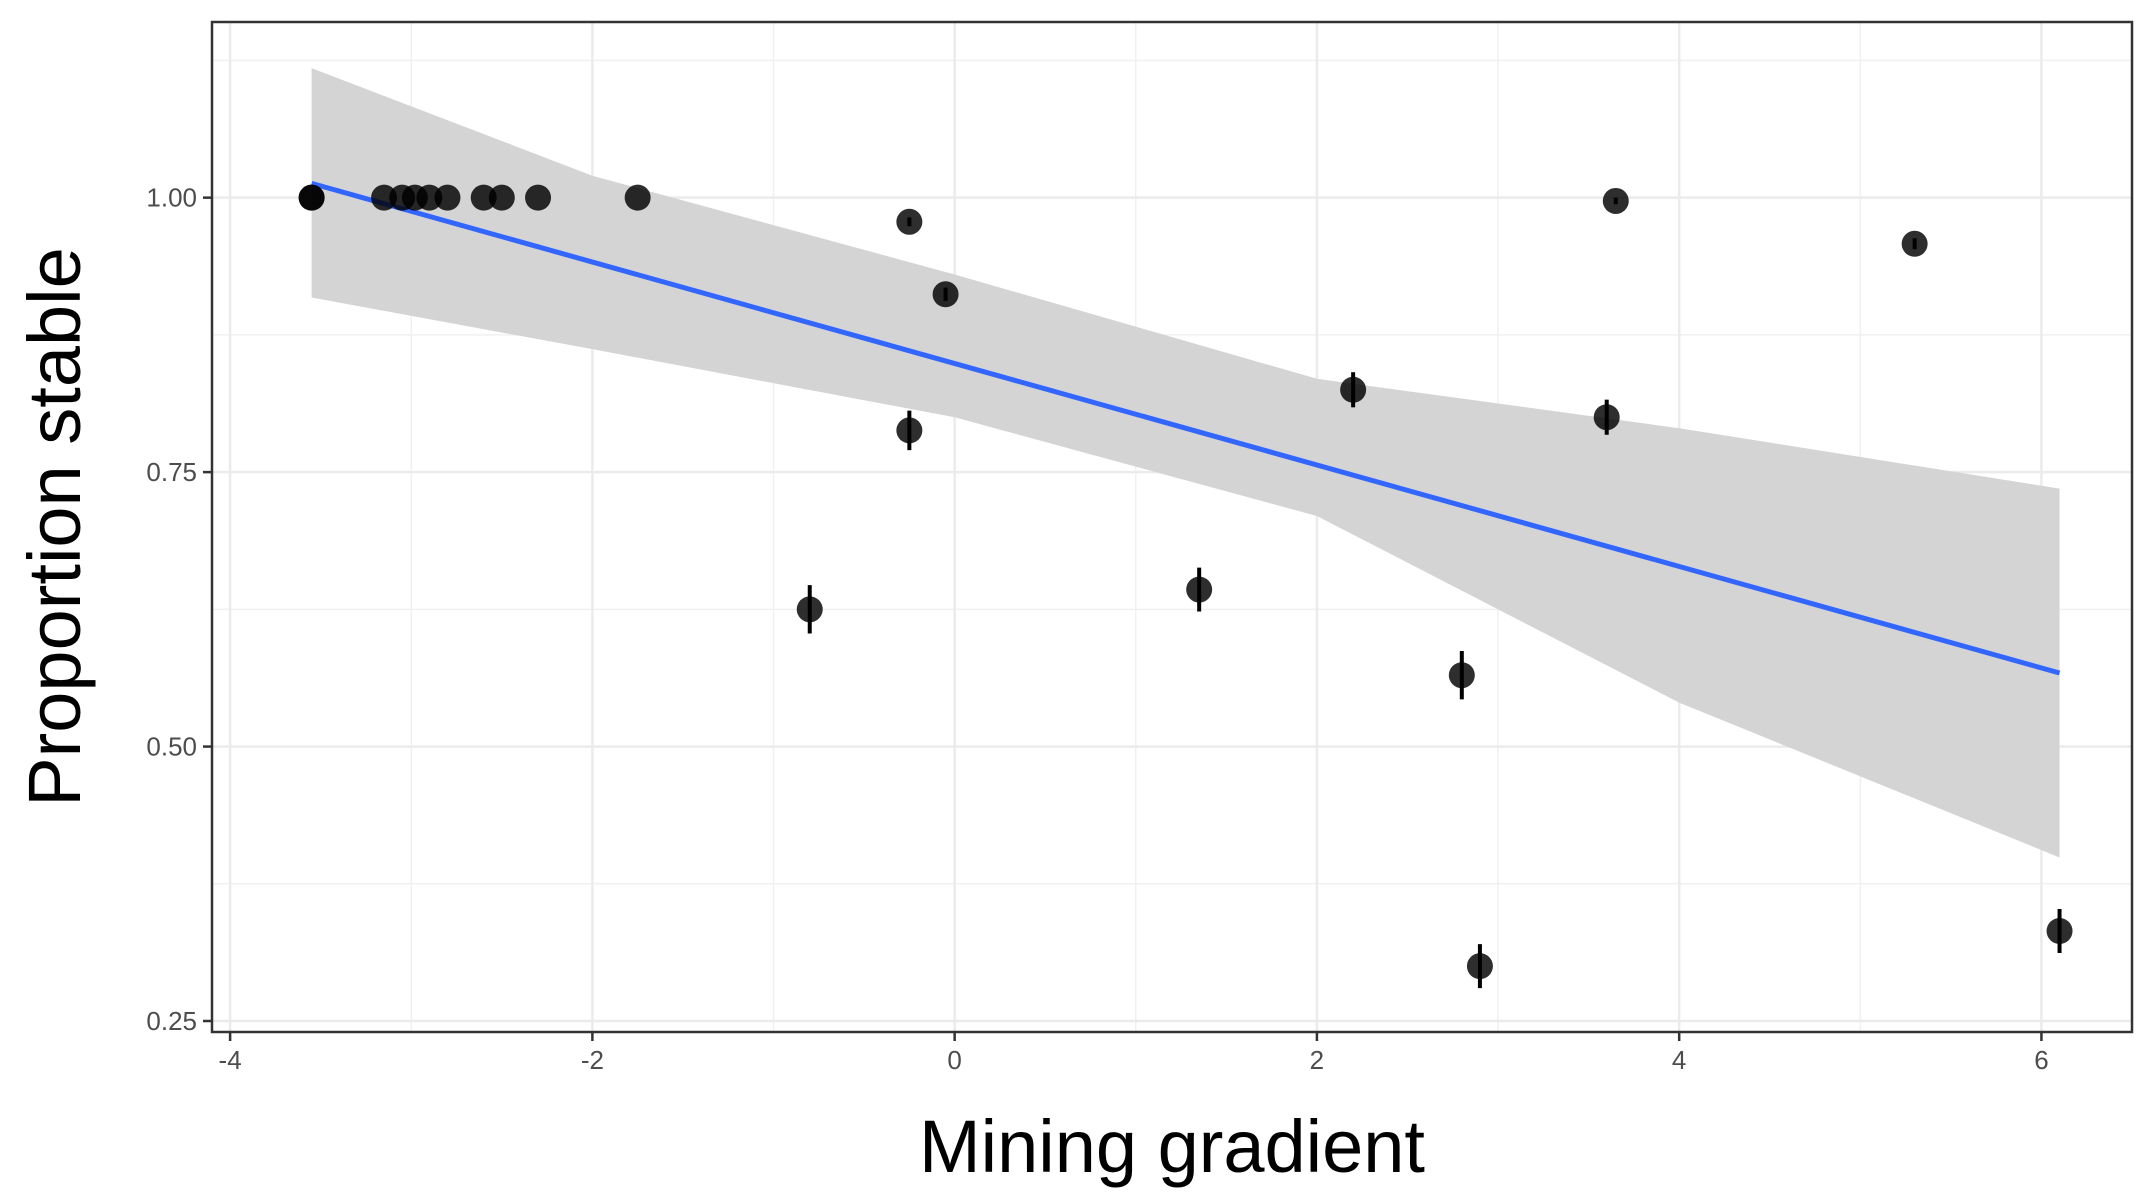  Describe the element at coordinates (1317, 1060) in the screenshot. I see `x-tick-label: 2` at that location.